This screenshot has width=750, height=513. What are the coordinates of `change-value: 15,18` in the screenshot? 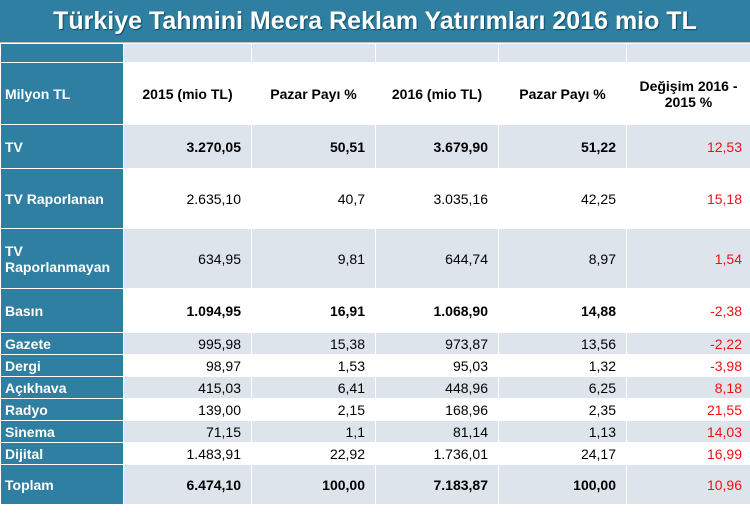 It's located at (688, 198).